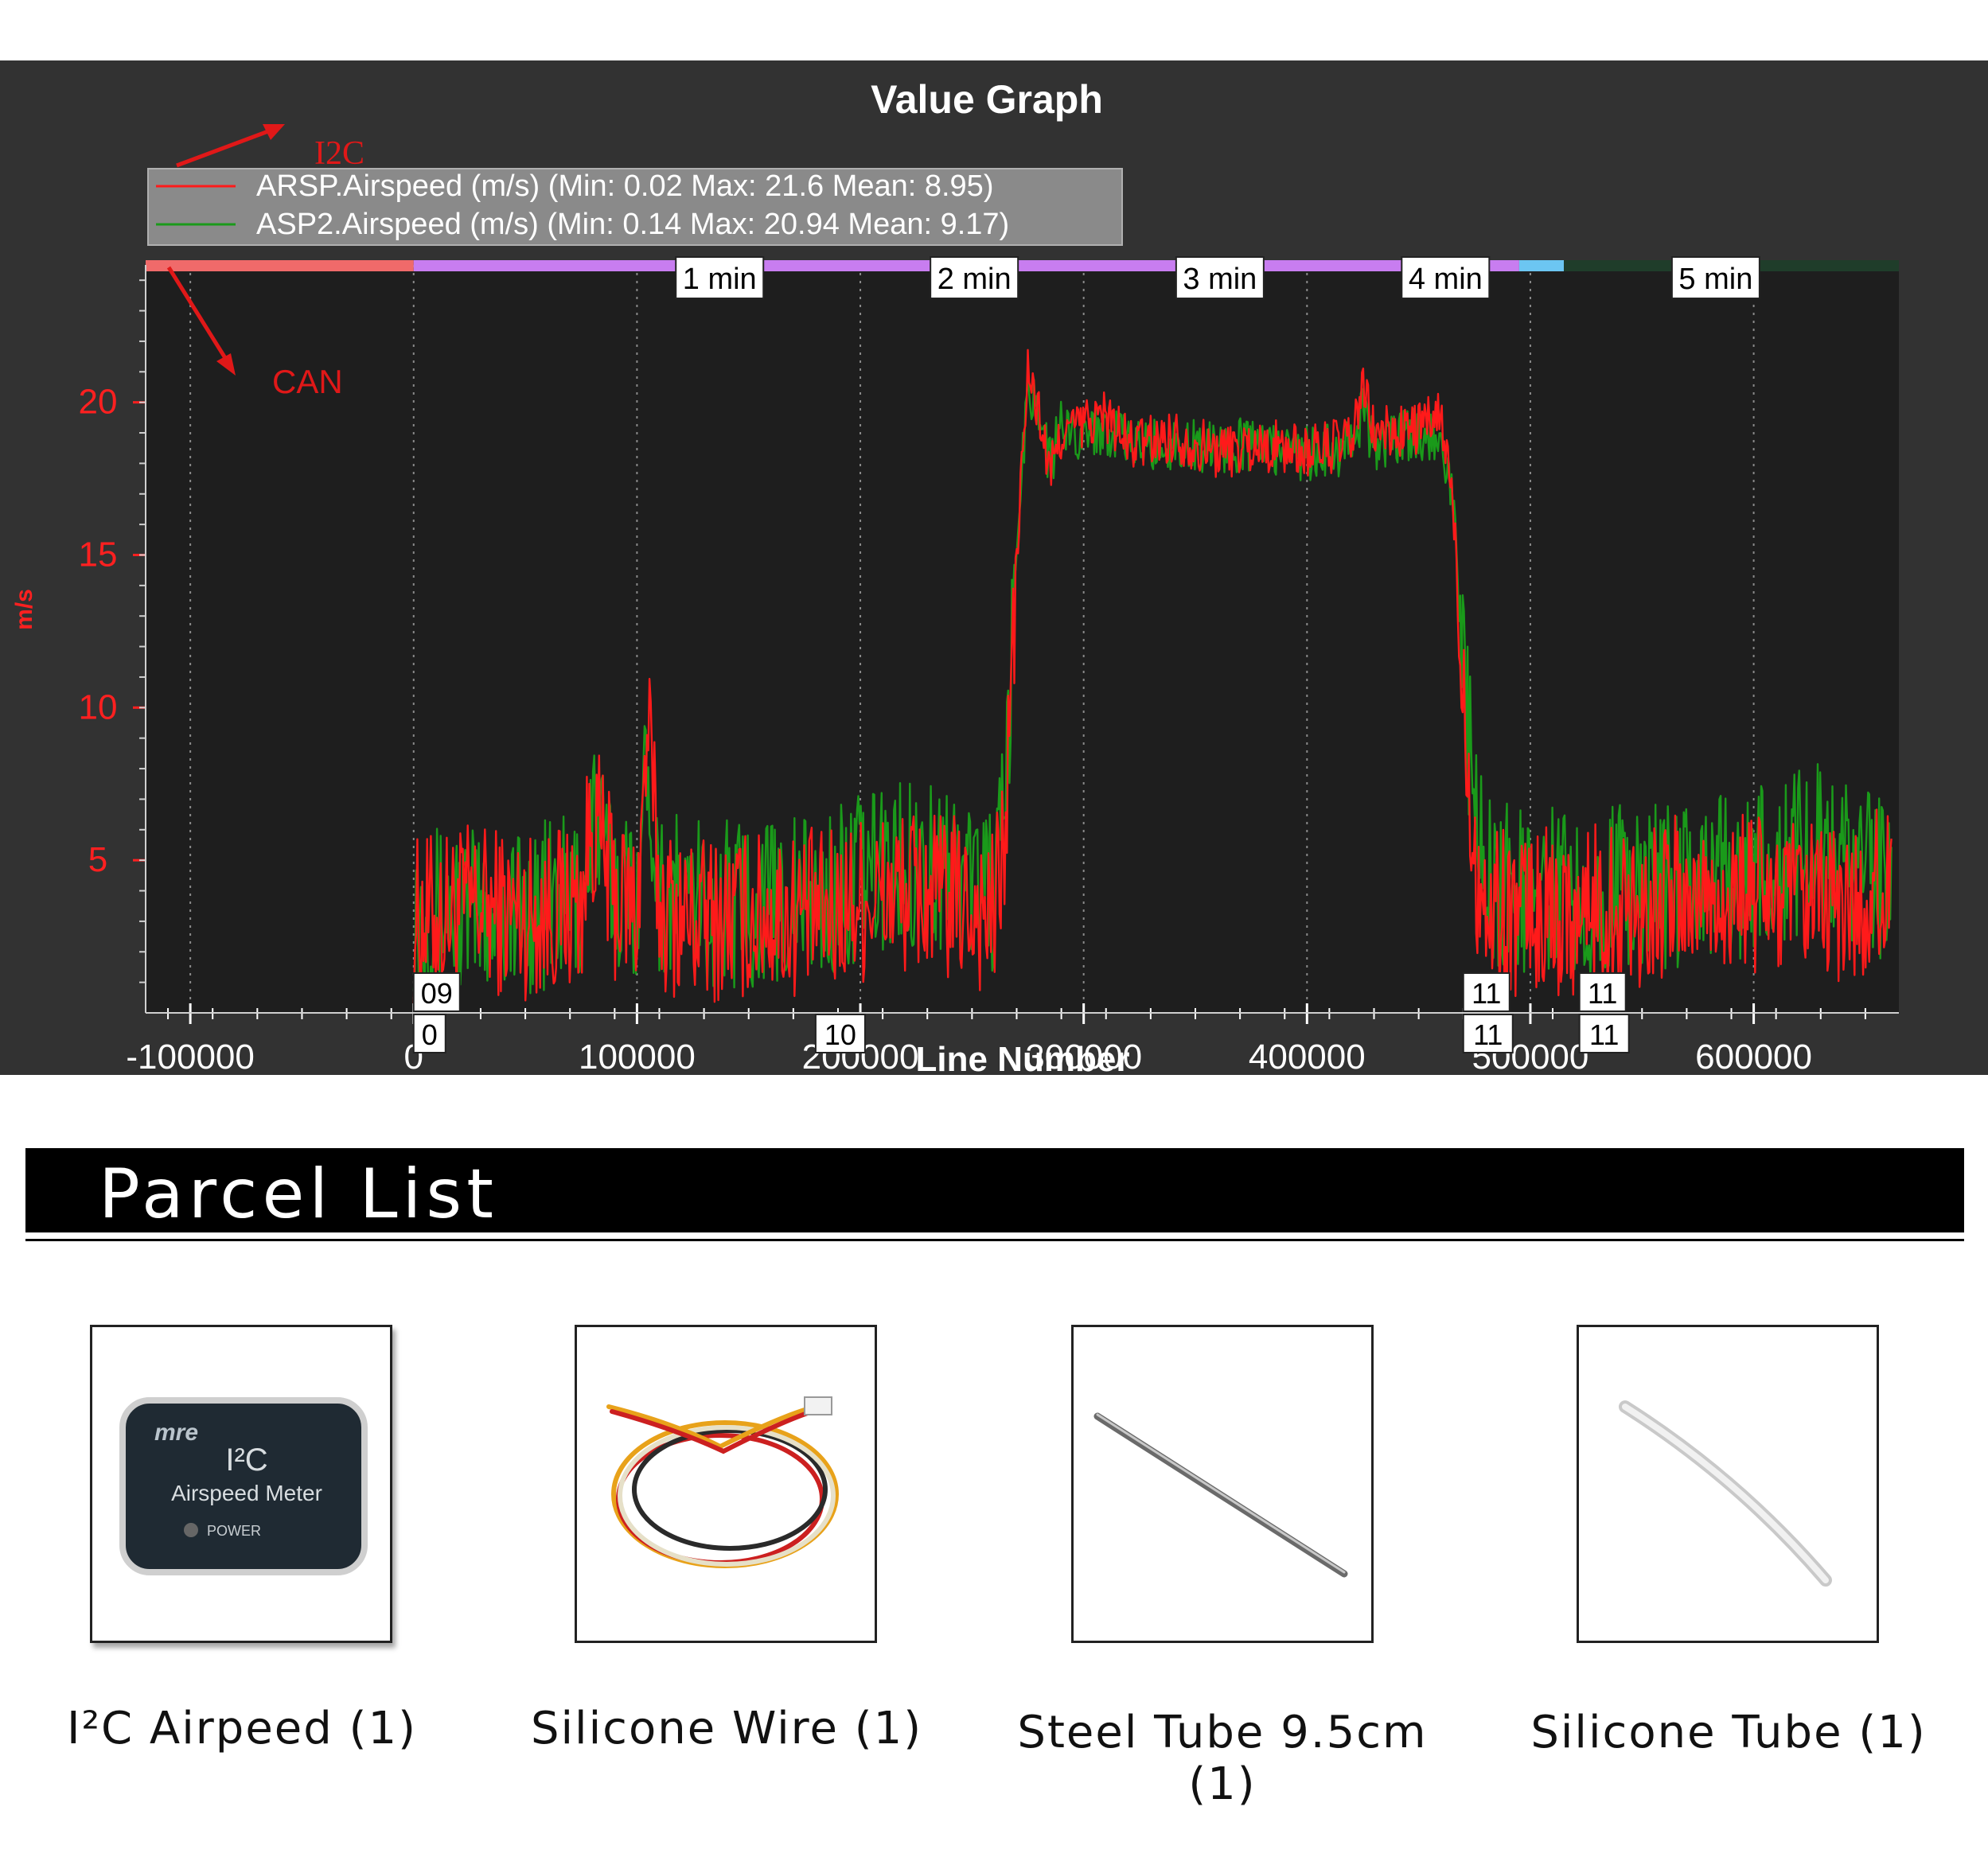 Image resolution: width=1988 pixels, height=1869 pixels. Describe the element at coordinates (995, 1240) in the screenshot. I see `parcel-divider` at that location.